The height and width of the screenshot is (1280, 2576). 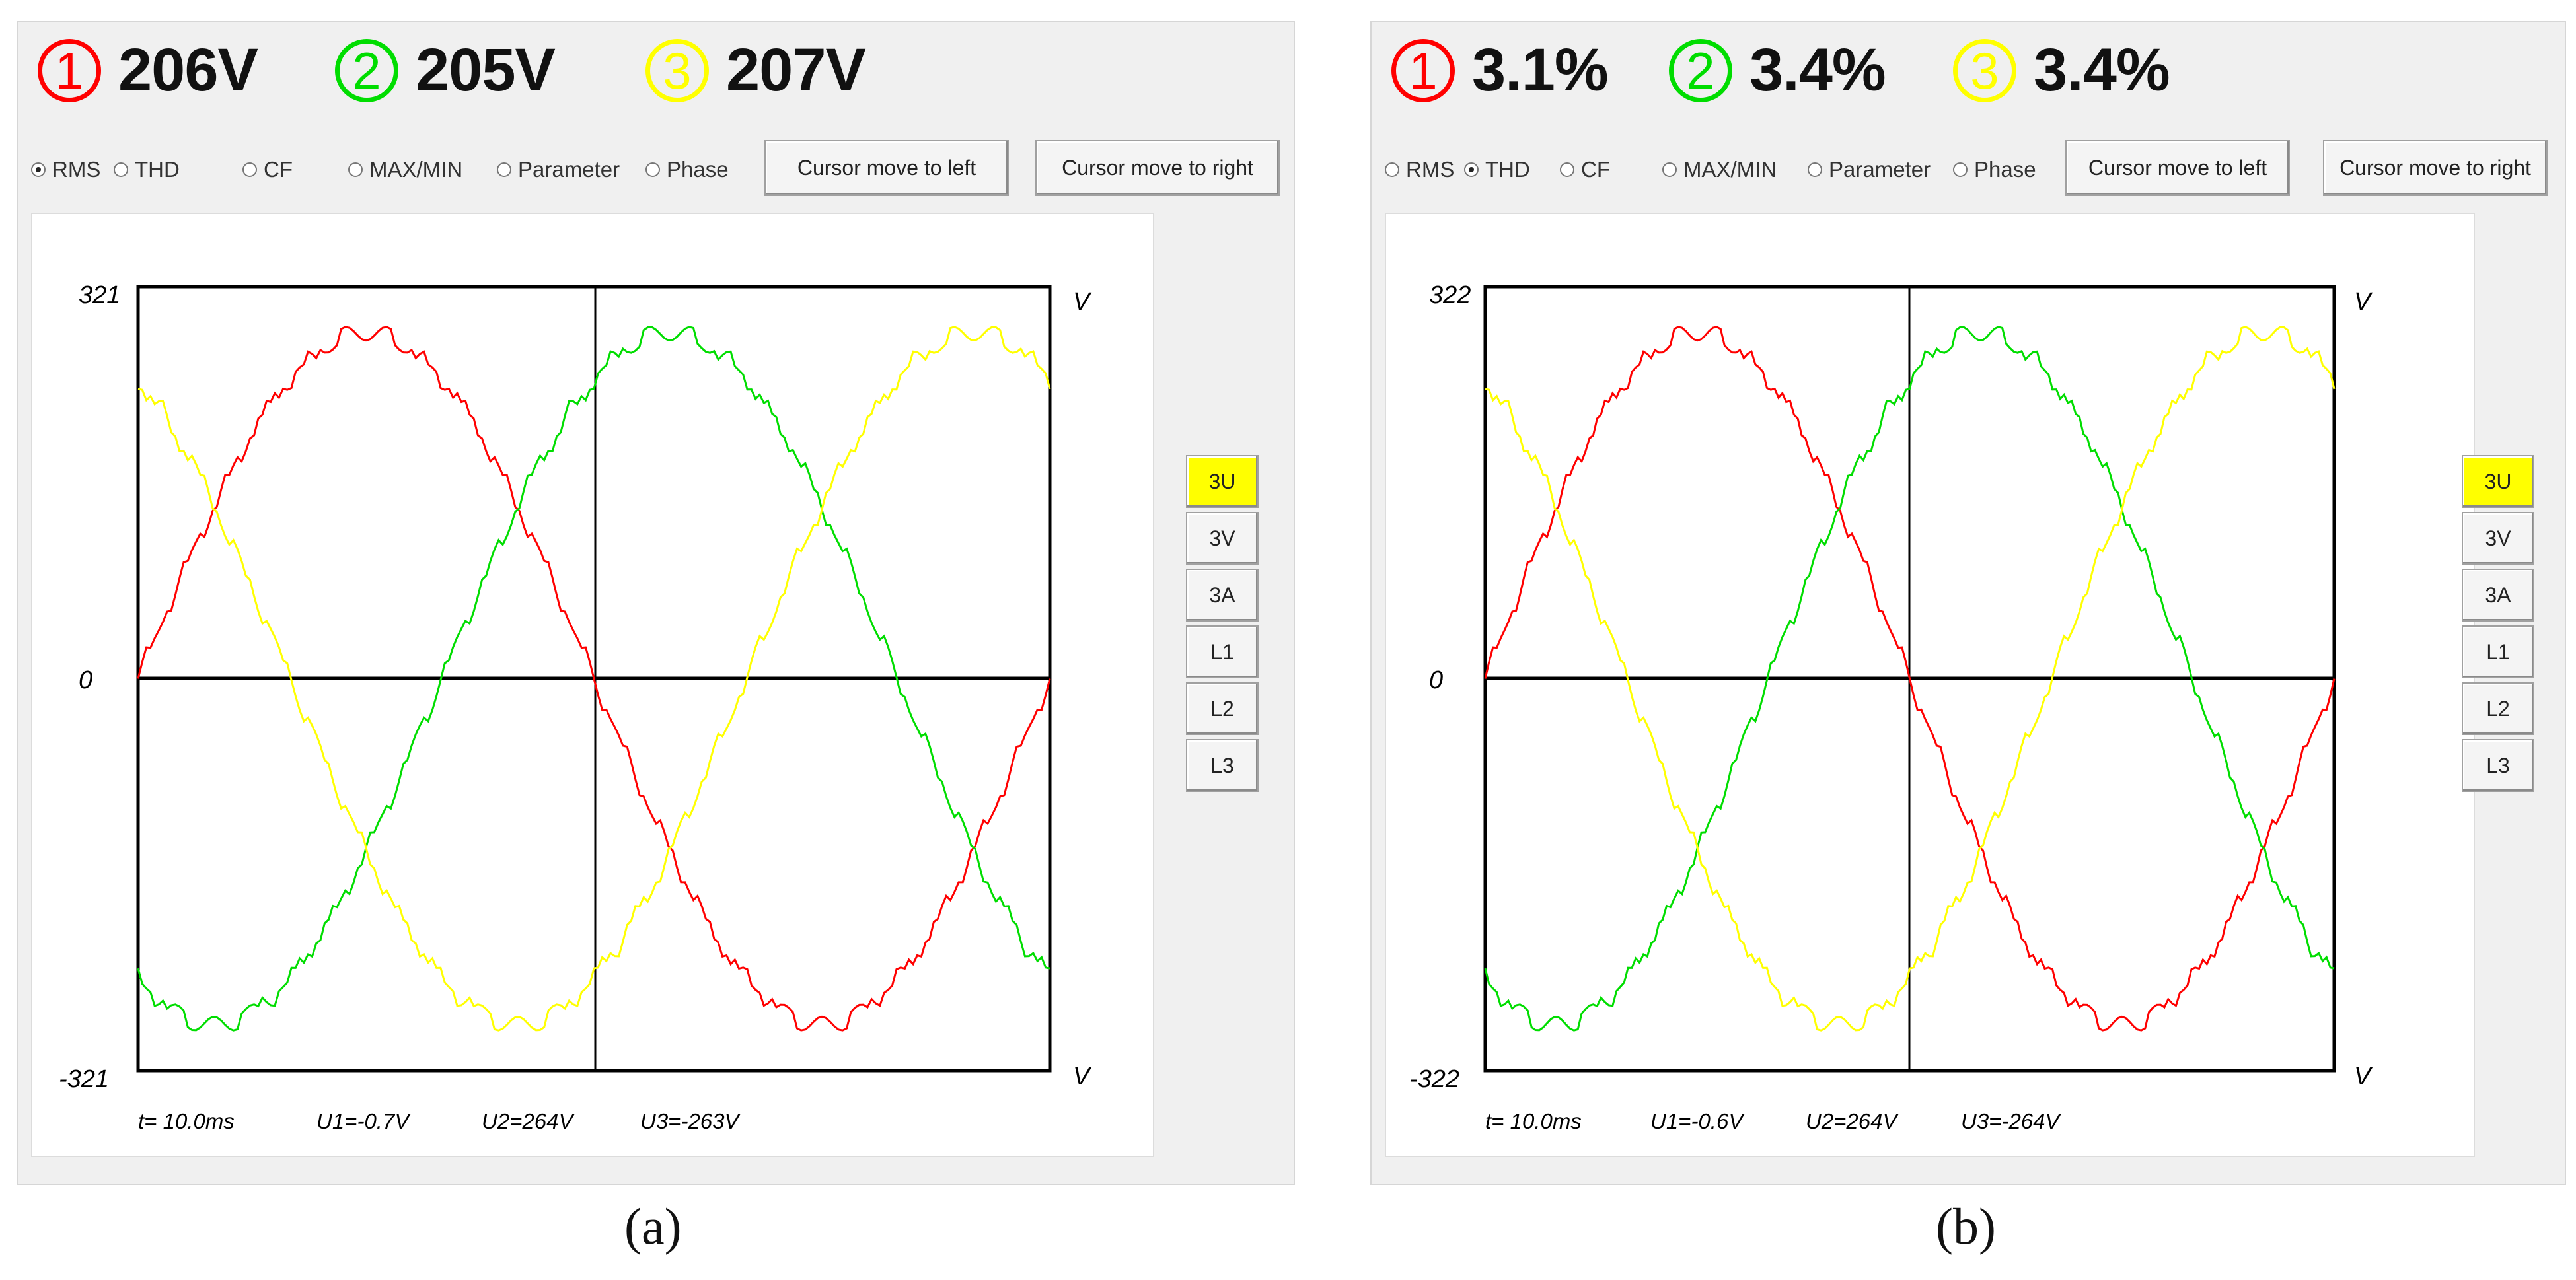 I want to click on phase-3-reading: 3 3.4%, so click(x=2061, y=71).